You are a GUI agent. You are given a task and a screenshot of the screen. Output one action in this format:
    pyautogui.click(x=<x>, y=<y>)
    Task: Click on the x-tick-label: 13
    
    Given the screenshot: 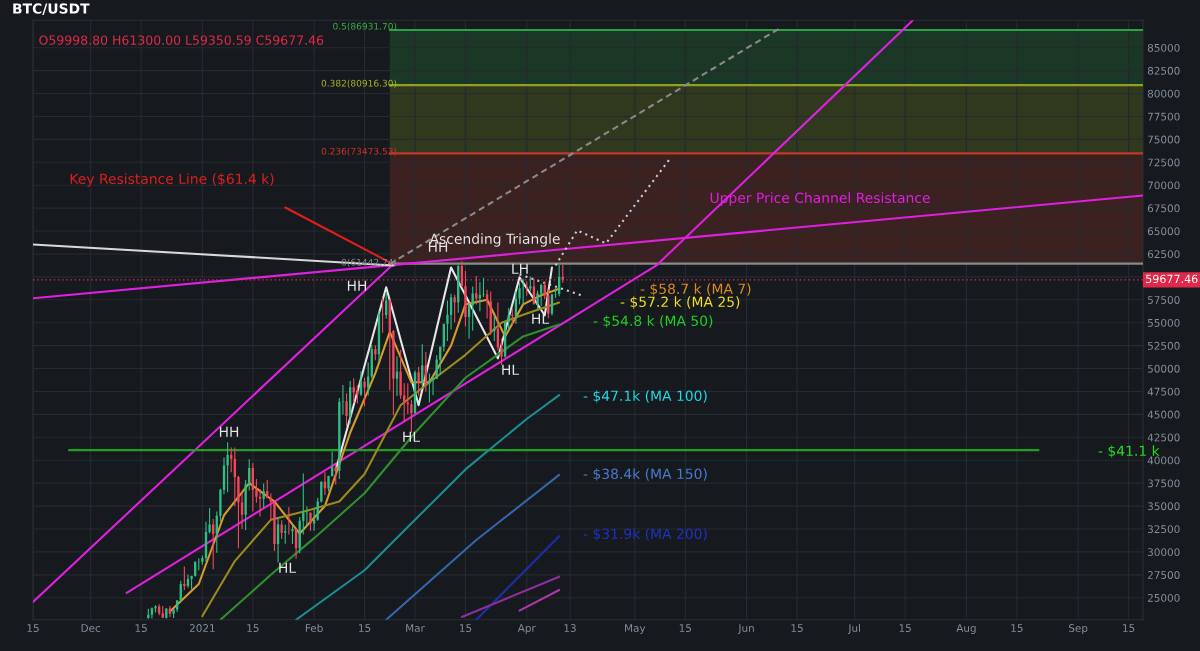 What is the action you would take?
    pyautogui.click(x=570, y=628)
    